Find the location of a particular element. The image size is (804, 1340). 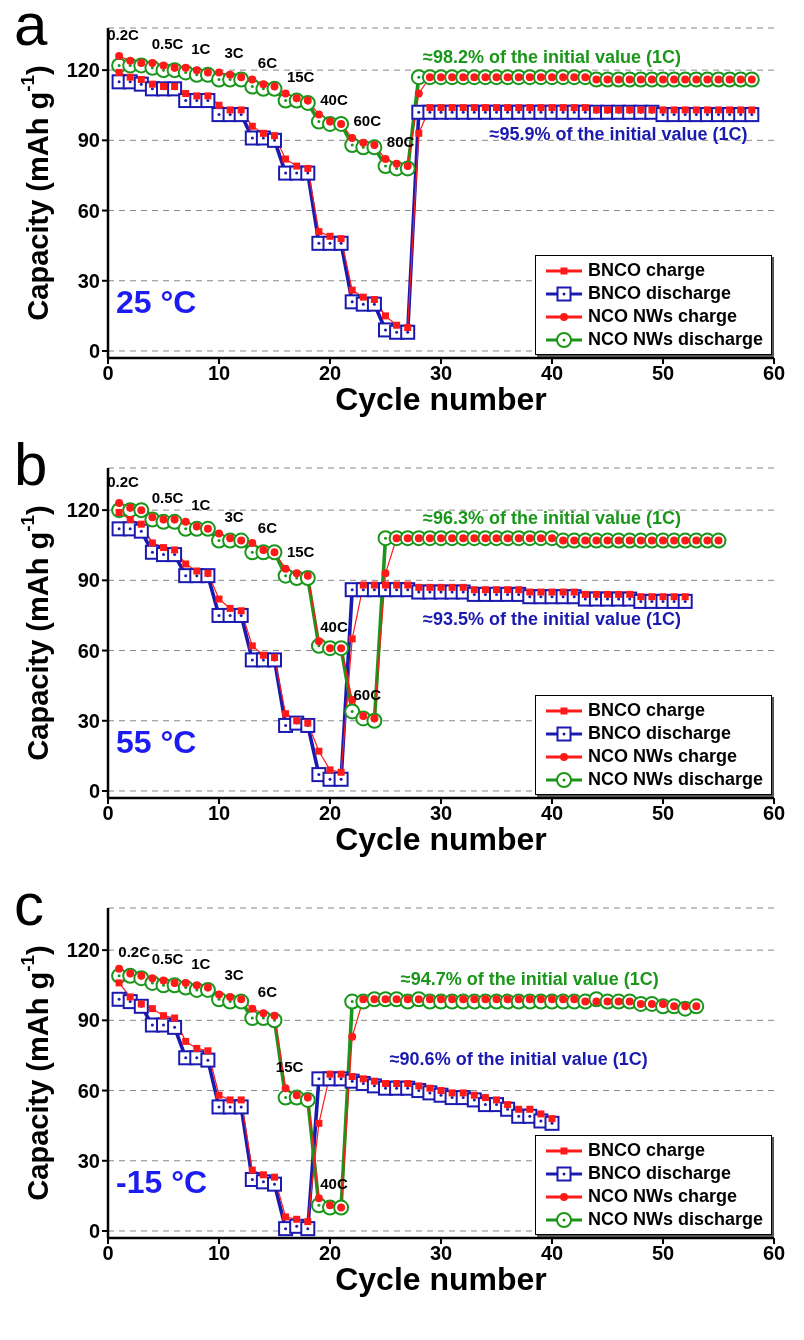

annotation: ≈90.6% of the initial value (1C) is located at coordinates (518, 1058).